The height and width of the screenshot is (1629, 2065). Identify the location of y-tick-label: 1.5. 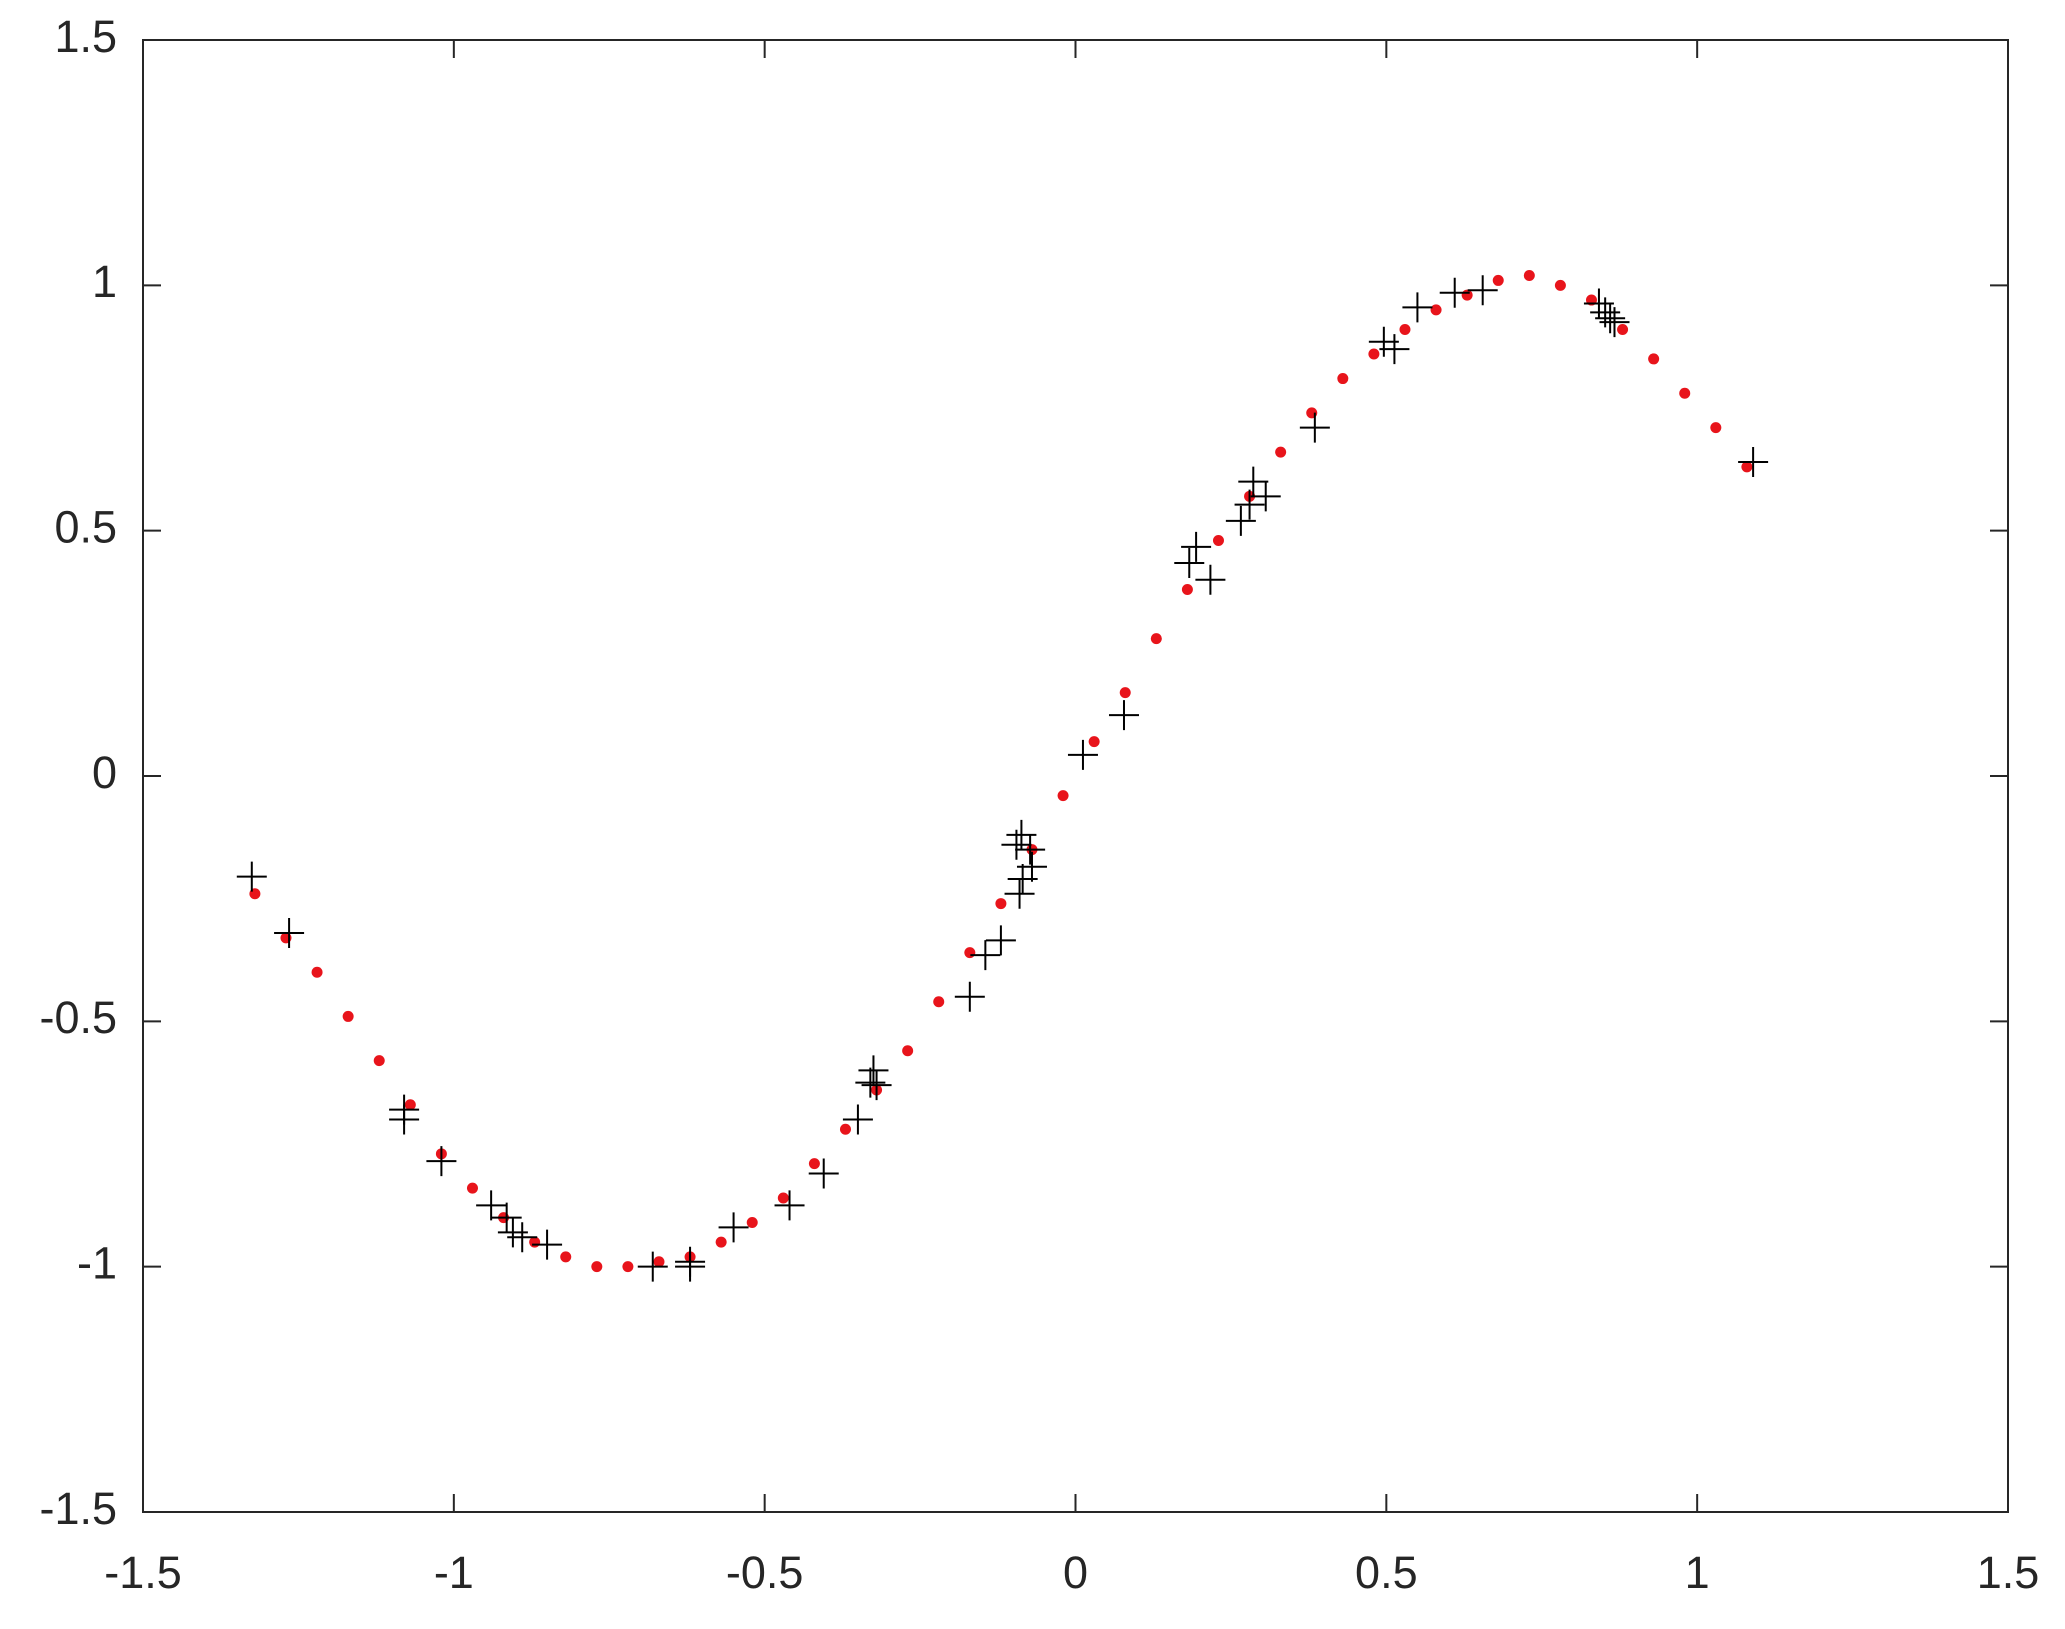
(85, 36).